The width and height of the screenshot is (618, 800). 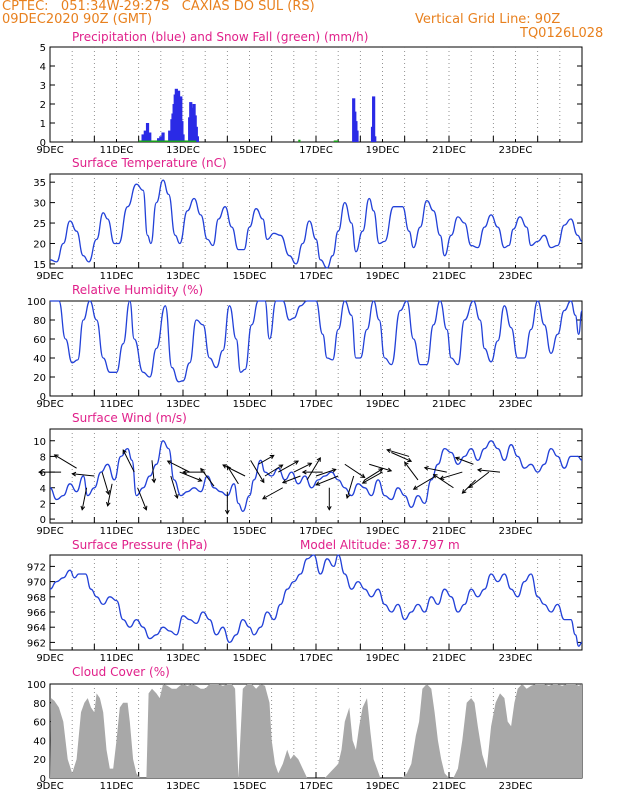 I want to click on y-tick-label: 35, so click(x=39, y=183).